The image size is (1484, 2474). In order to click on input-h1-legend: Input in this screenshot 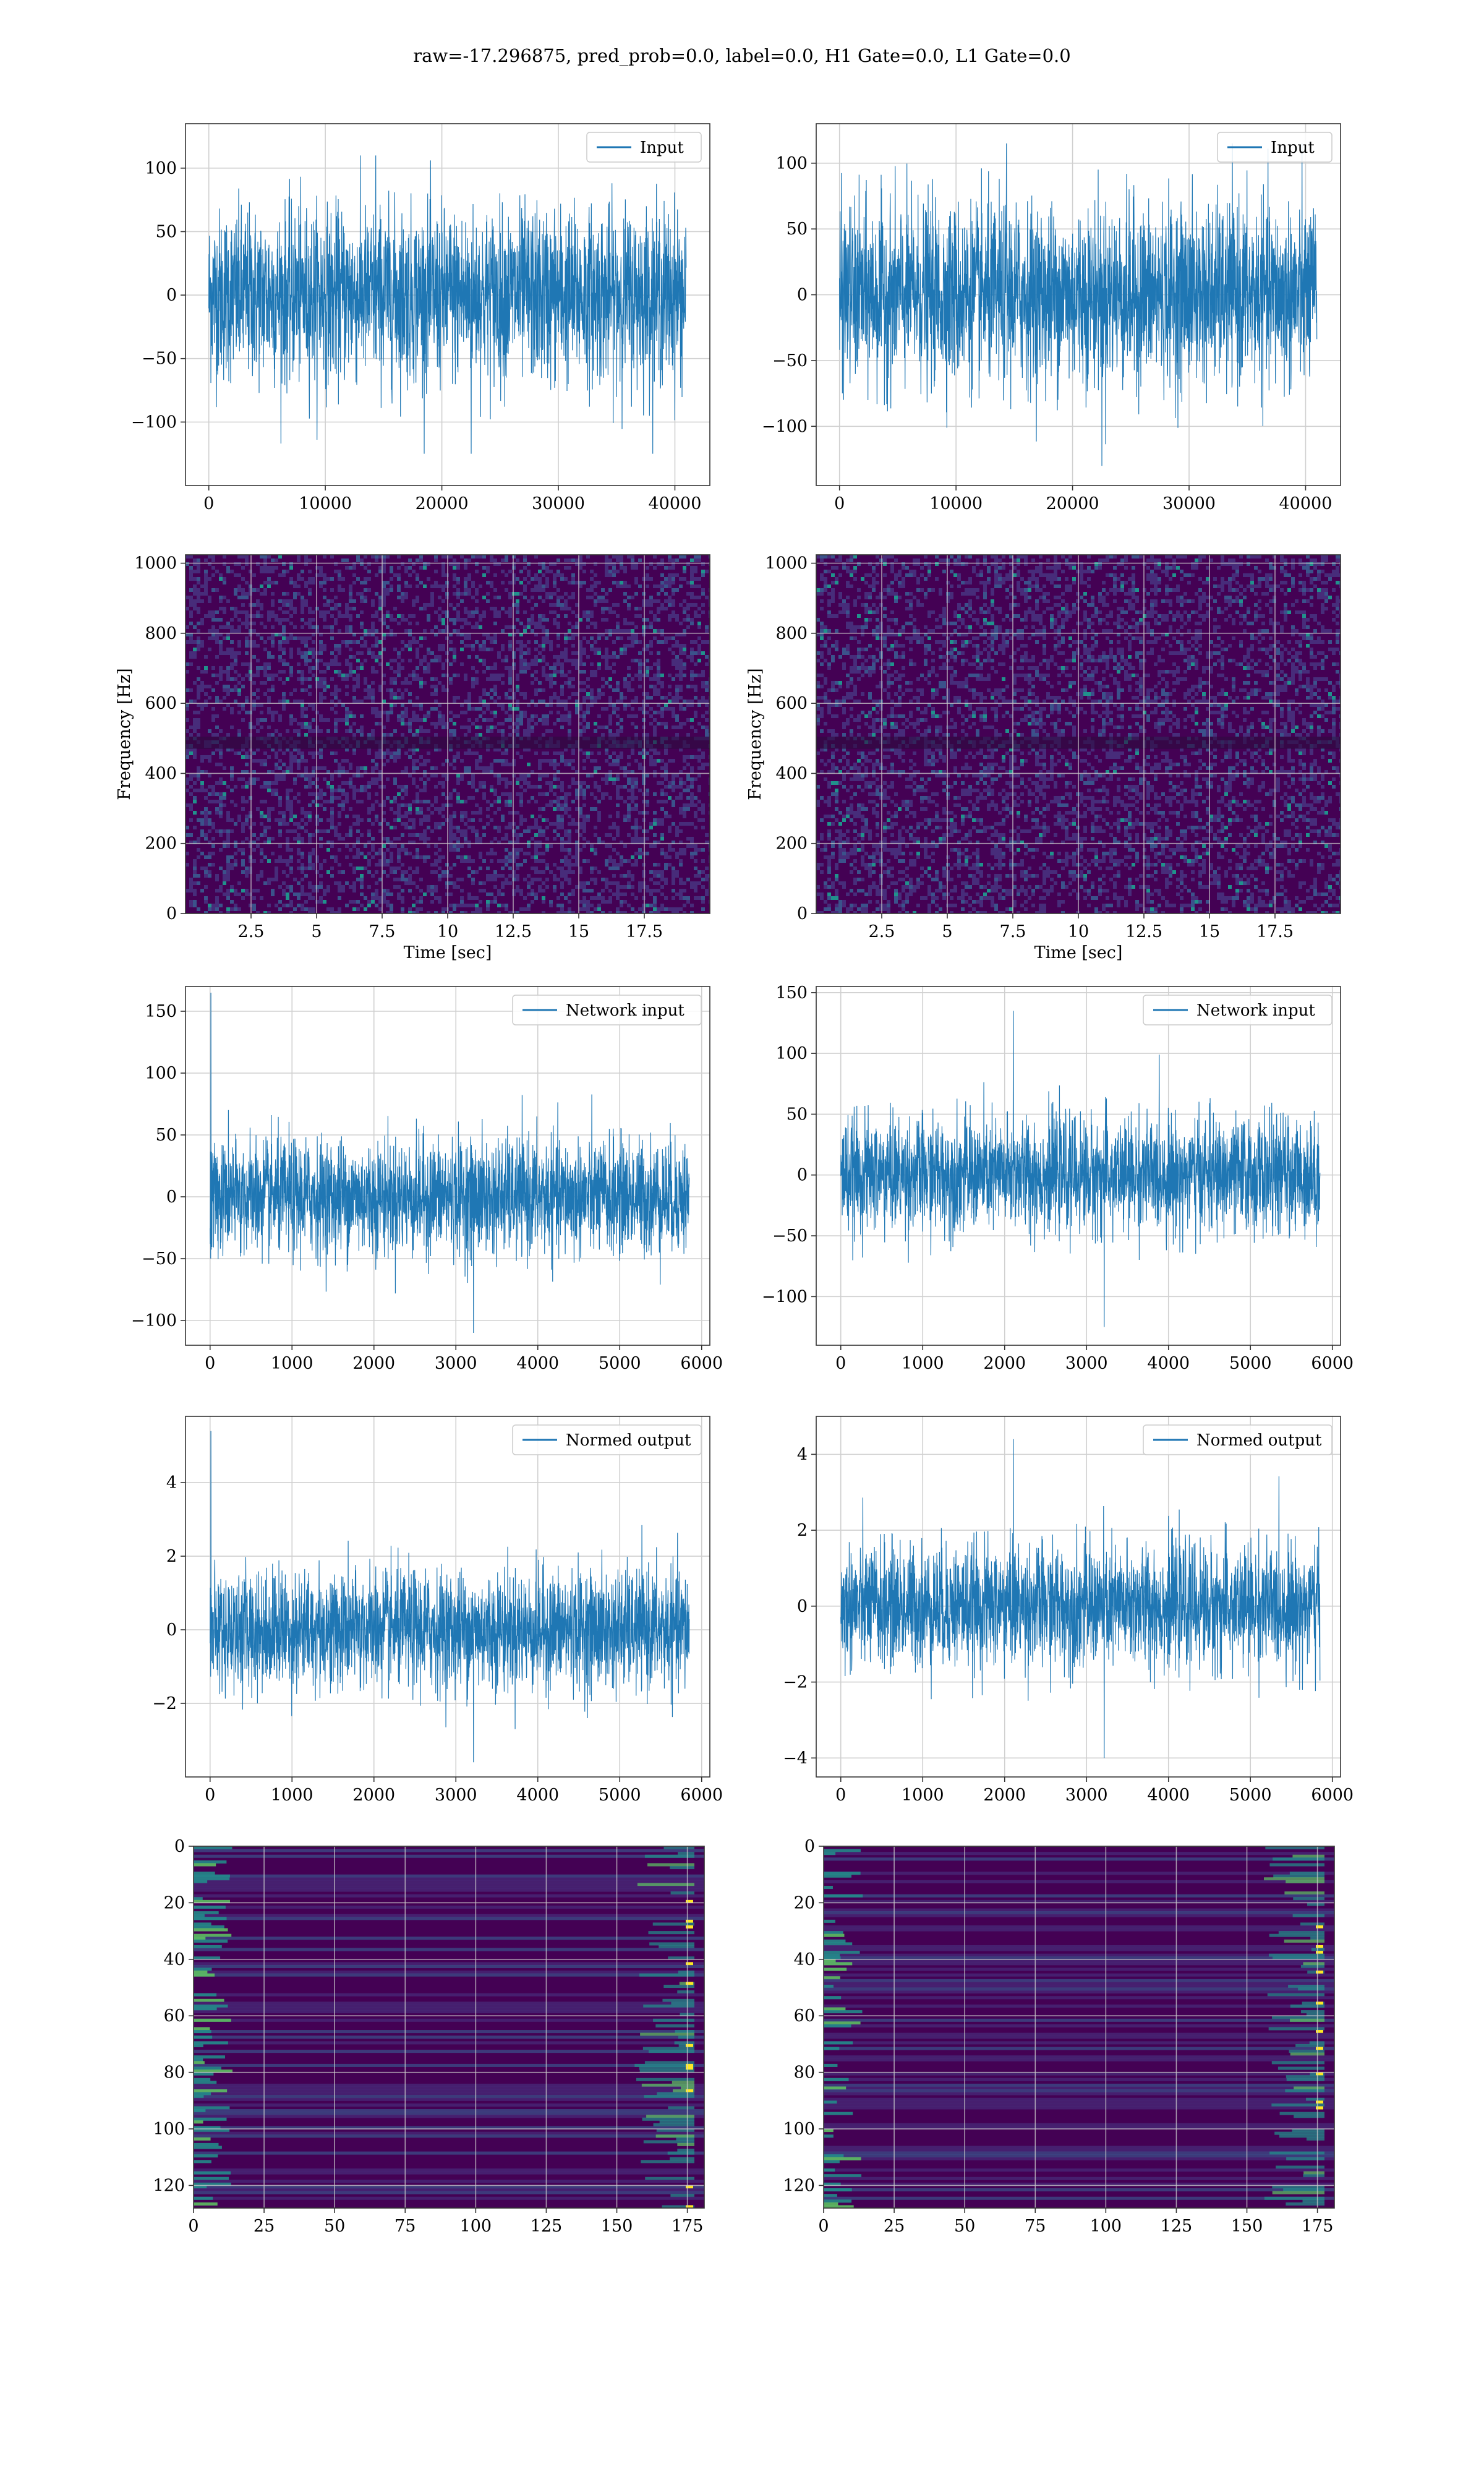, I will do `click(644, 147)`.